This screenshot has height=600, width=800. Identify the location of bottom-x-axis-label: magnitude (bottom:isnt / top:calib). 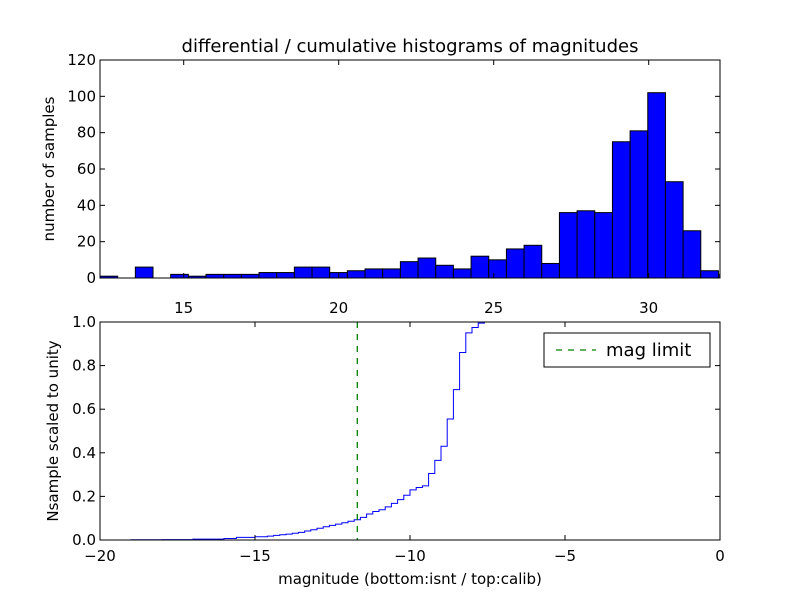
(410, 579).